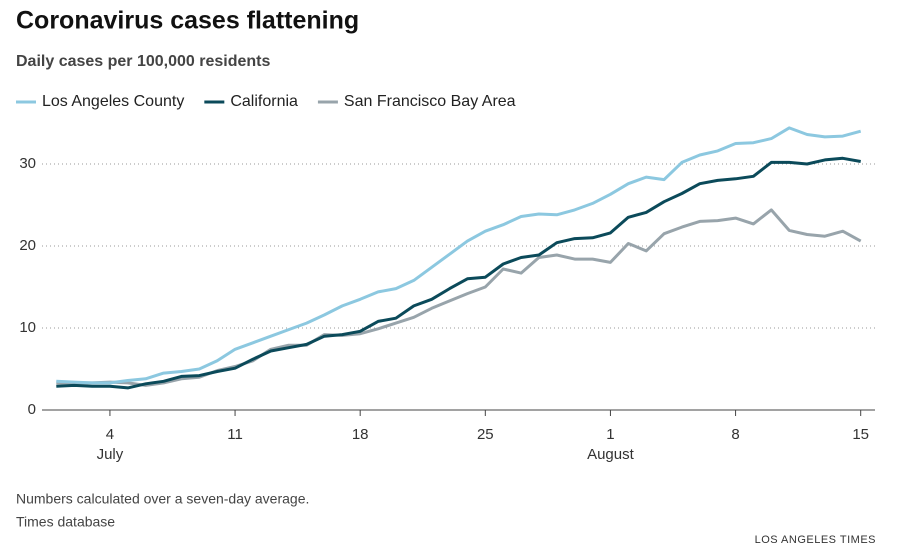  Describe the element at coordinates (110, 454) in the screenshot. I see `month-label: July` at that location.